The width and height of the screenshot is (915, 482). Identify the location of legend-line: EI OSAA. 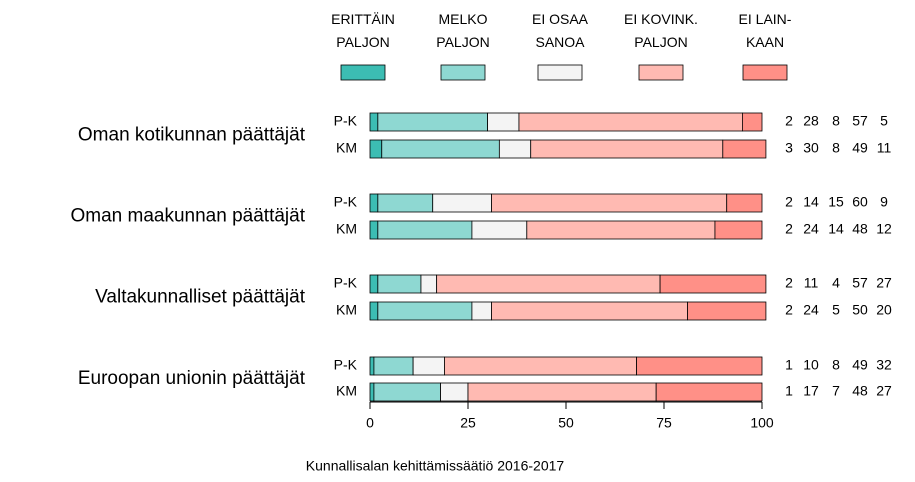
(560, 19).